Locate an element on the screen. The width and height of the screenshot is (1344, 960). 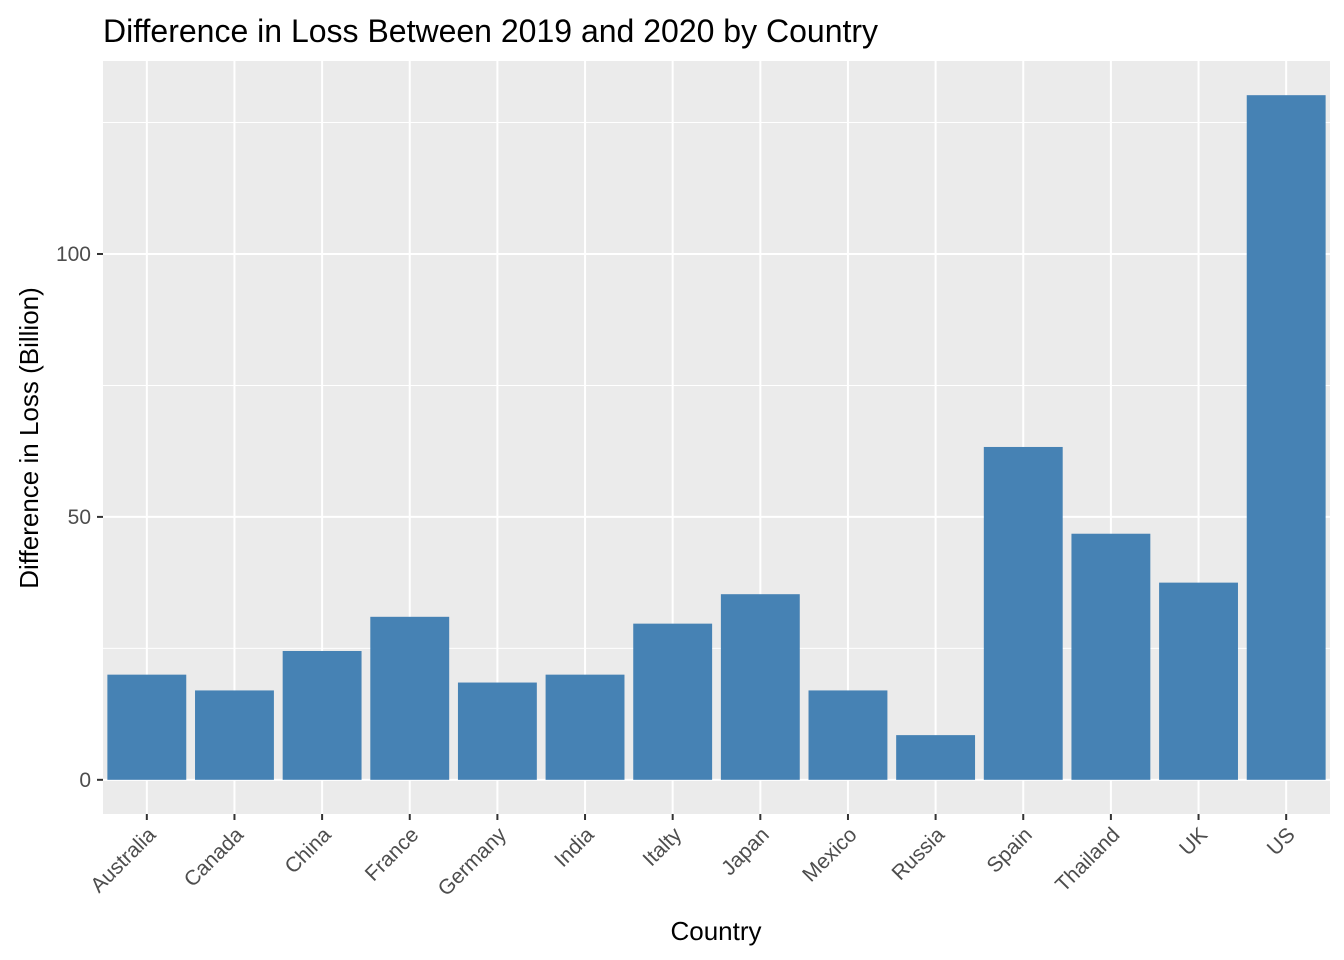
bar-italty is located at coordinates (673, 701).